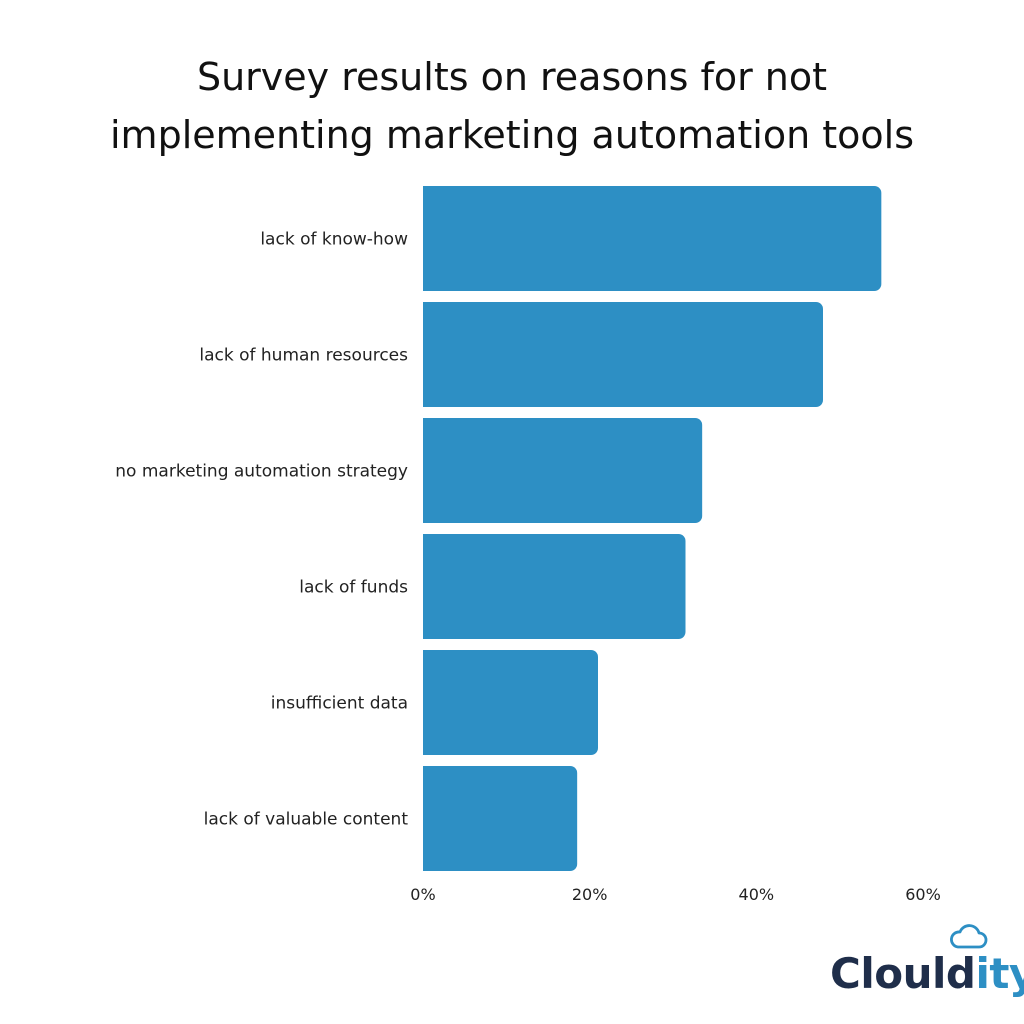  Describe the element at coordinates (303, 356) in the screenshot. I see `category-label-1: lack of human resources` at that location.